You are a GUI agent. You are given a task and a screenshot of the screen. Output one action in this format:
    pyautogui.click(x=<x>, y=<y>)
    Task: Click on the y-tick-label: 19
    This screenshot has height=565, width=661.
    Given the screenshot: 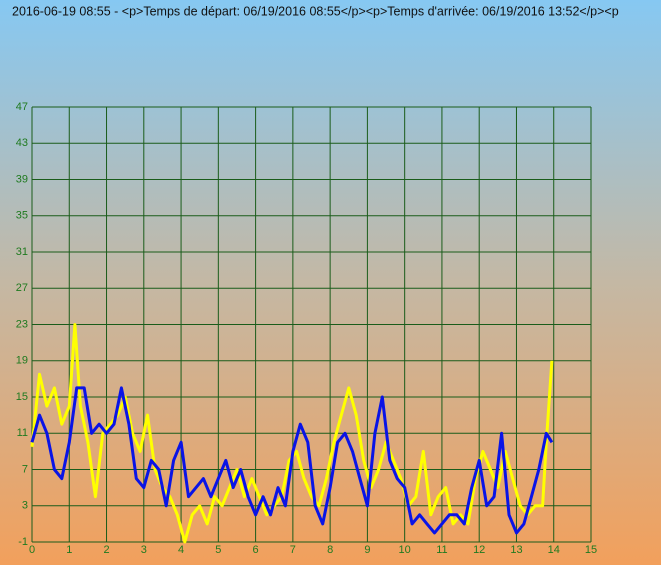 What is the action you would take?
    pyautogui.click(x=22, y=361)
    